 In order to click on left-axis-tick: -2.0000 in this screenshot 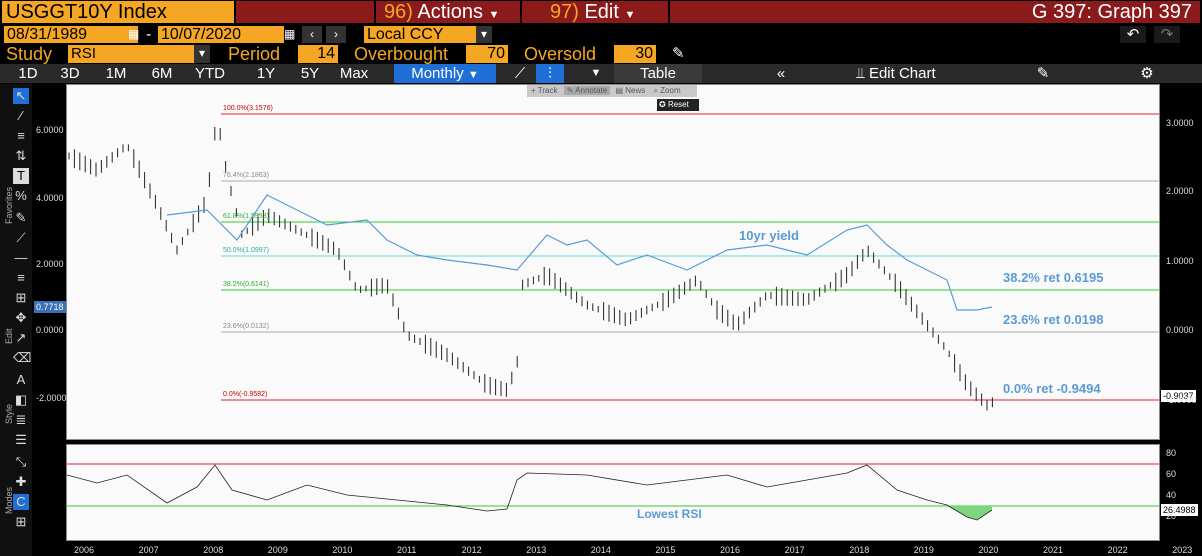, I will do `click(51, 398)`.